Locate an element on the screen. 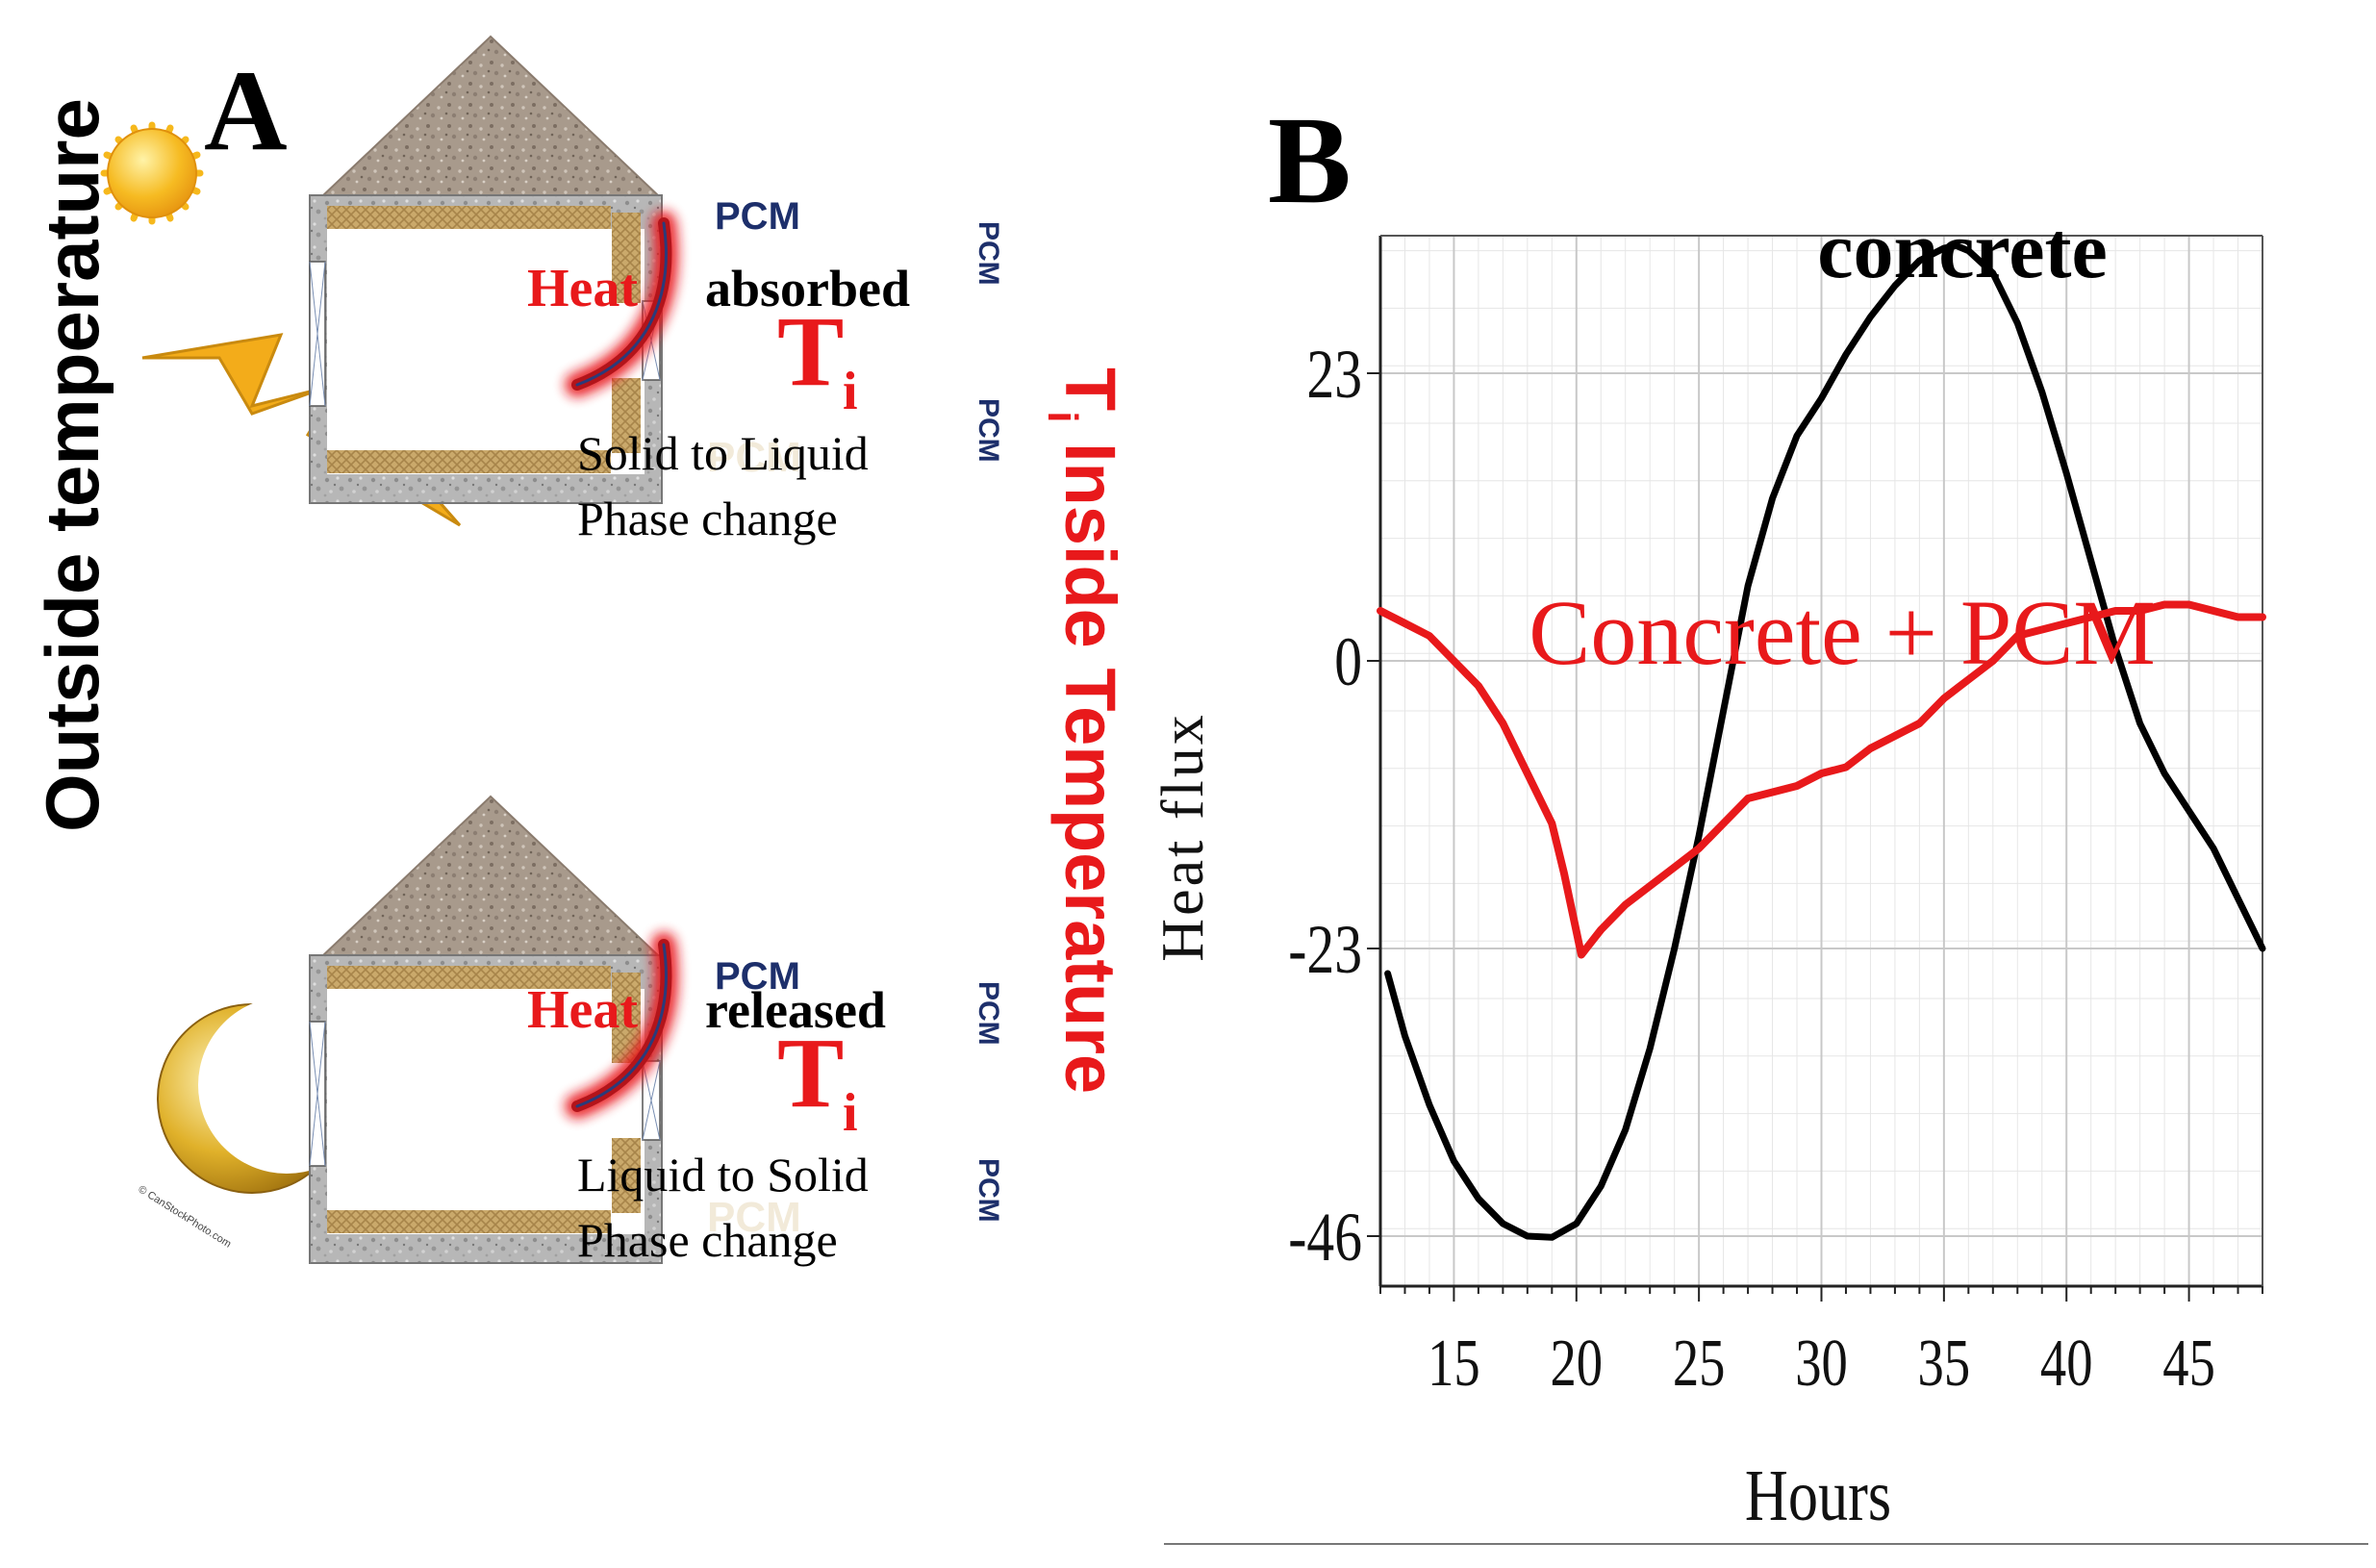 The height and width of the screenshot is (1568, 2376). inside-temperature-label: Ti Inside Temperature is located at coordinates (1084, 730).